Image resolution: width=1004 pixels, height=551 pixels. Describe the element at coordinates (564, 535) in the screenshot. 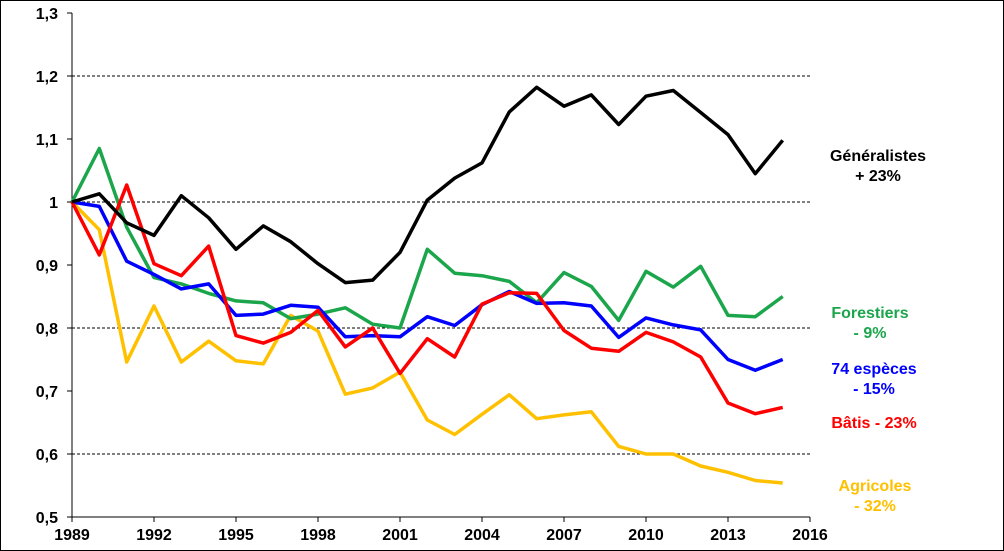

I see `x-tick-label: 2007` at that location.